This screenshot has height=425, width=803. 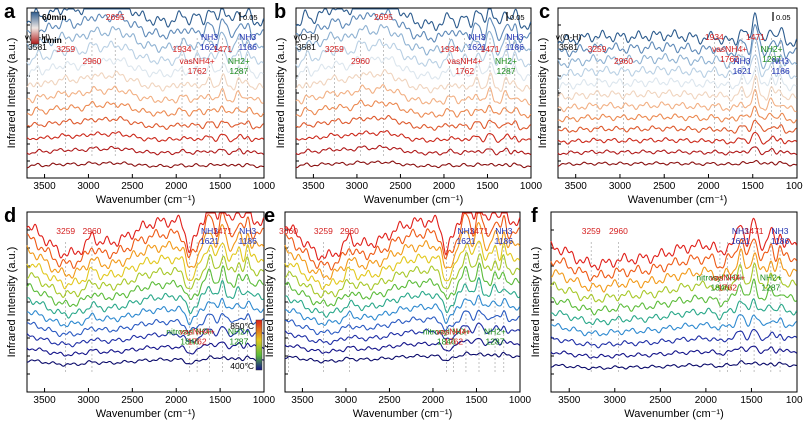 What do you see at coordinates (453, 331) in the screenshot?
I see `peak-label-1762: vasNH4+` at bounding box center [453, 331].